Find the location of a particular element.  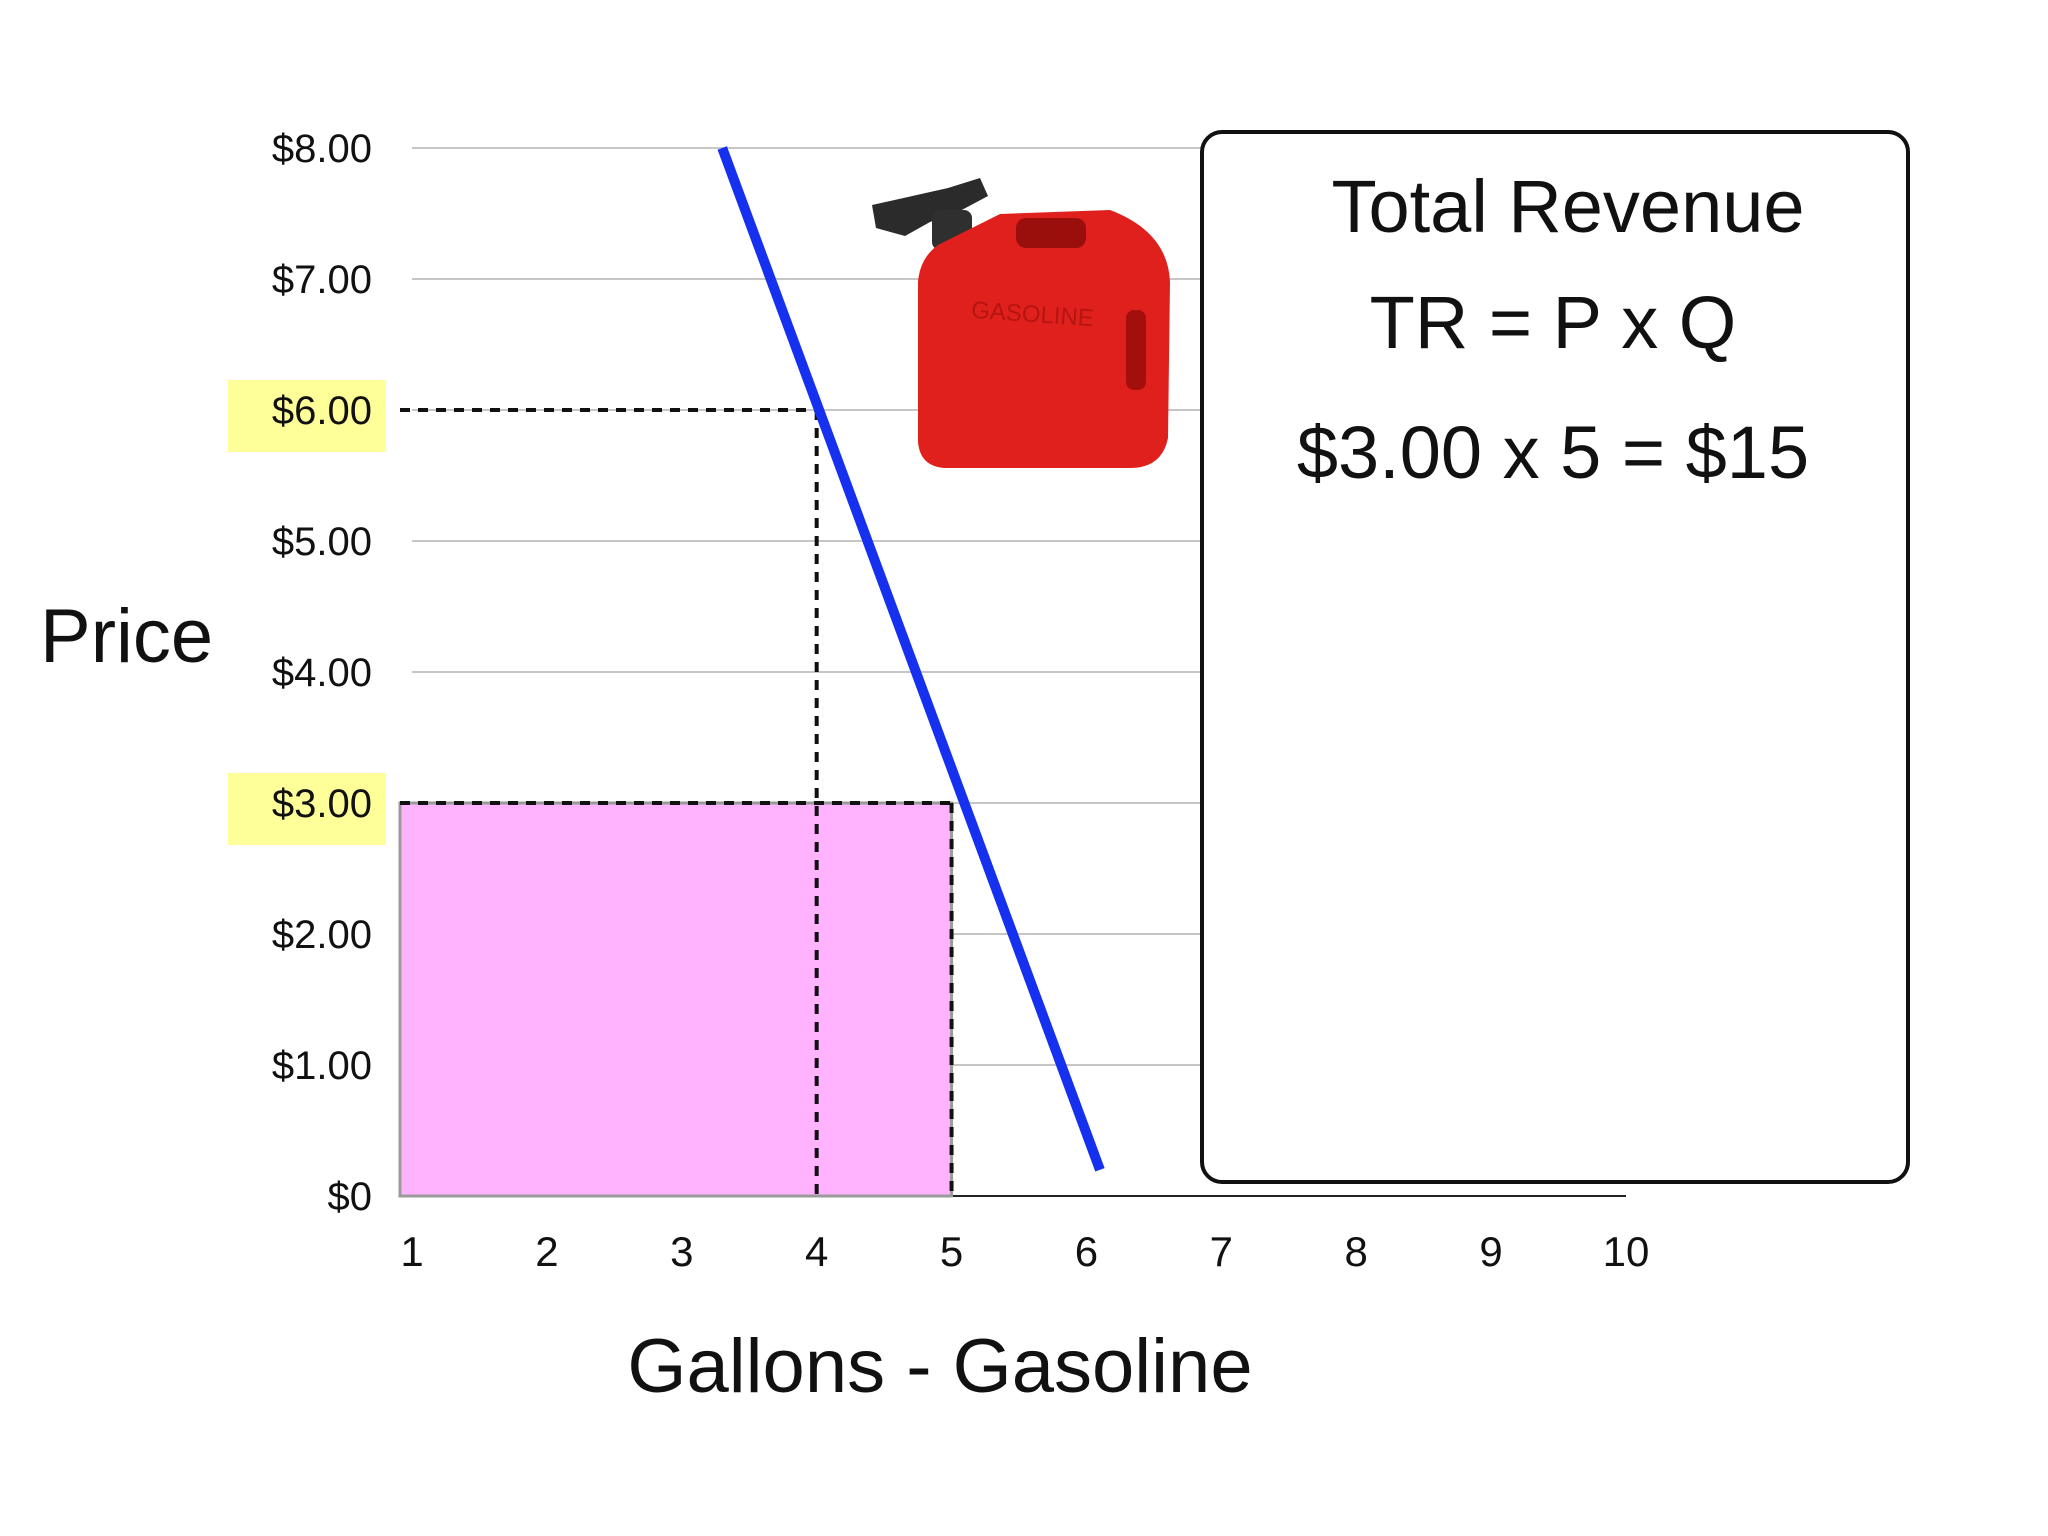

y-axis-title: Price is located at coordinates (126, 636).